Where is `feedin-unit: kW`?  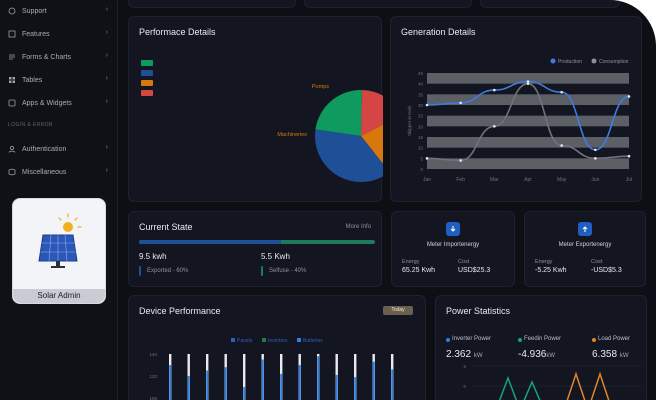 feedin-unit: kW is located at coordinates (551, 356).